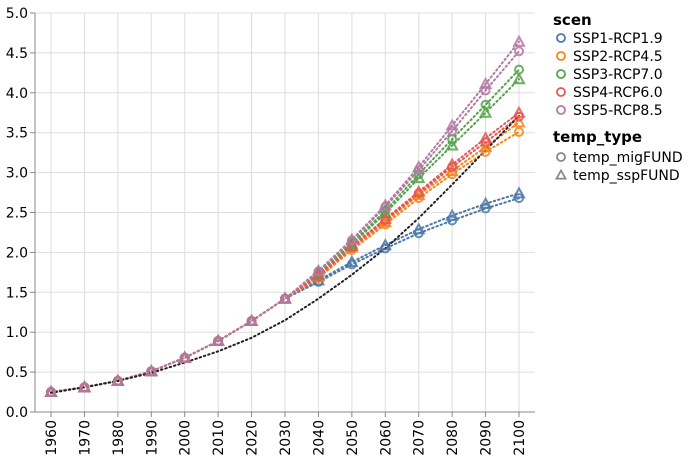 This screenshot has height=466, width=691. What do you see at coordinates (17, 214) in the screenshot?
I see `y-tick-label: 2.5` at bounding box center [17, 214].